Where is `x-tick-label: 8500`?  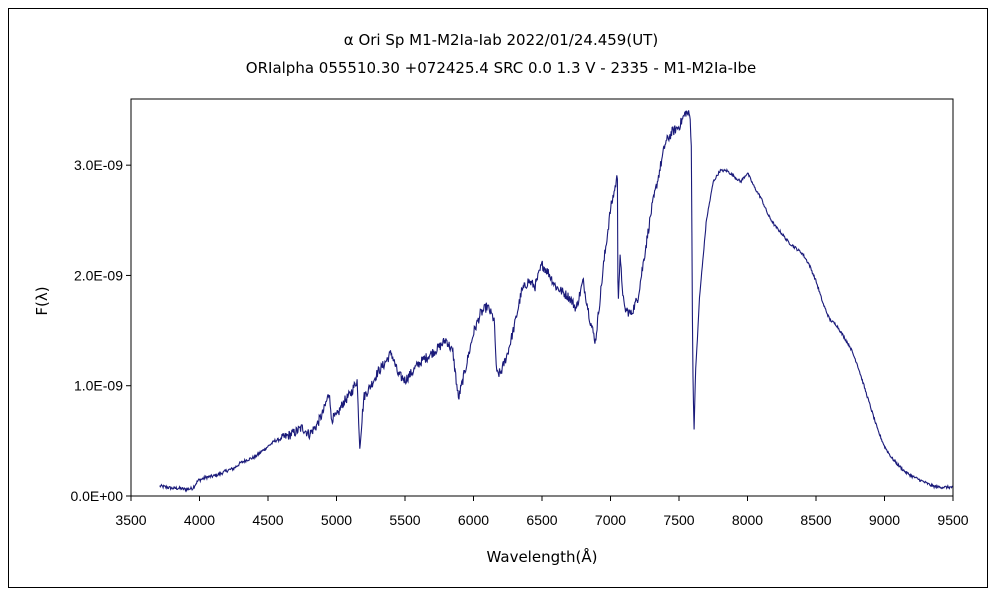 x-tick-label: 8500 is located at coordinates (815, 520).